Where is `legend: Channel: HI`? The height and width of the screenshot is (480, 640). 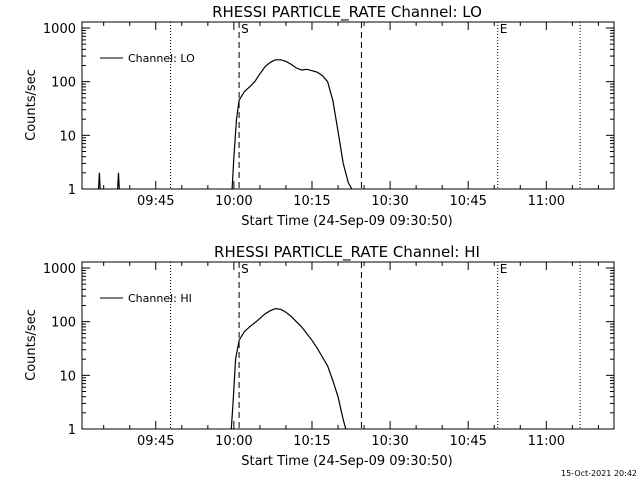
legend: Channel: HI is located at coordinates (146, 298).